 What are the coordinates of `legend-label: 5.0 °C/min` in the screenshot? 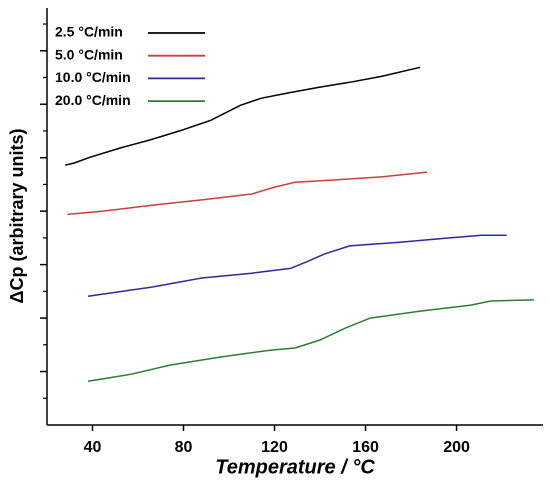 It's located at (89, 54).